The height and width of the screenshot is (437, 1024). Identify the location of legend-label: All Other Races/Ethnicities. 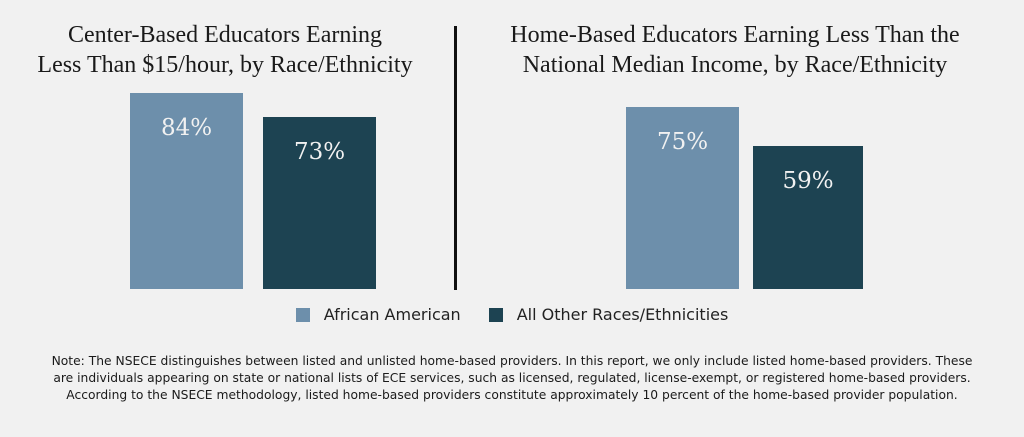
(622, 314).